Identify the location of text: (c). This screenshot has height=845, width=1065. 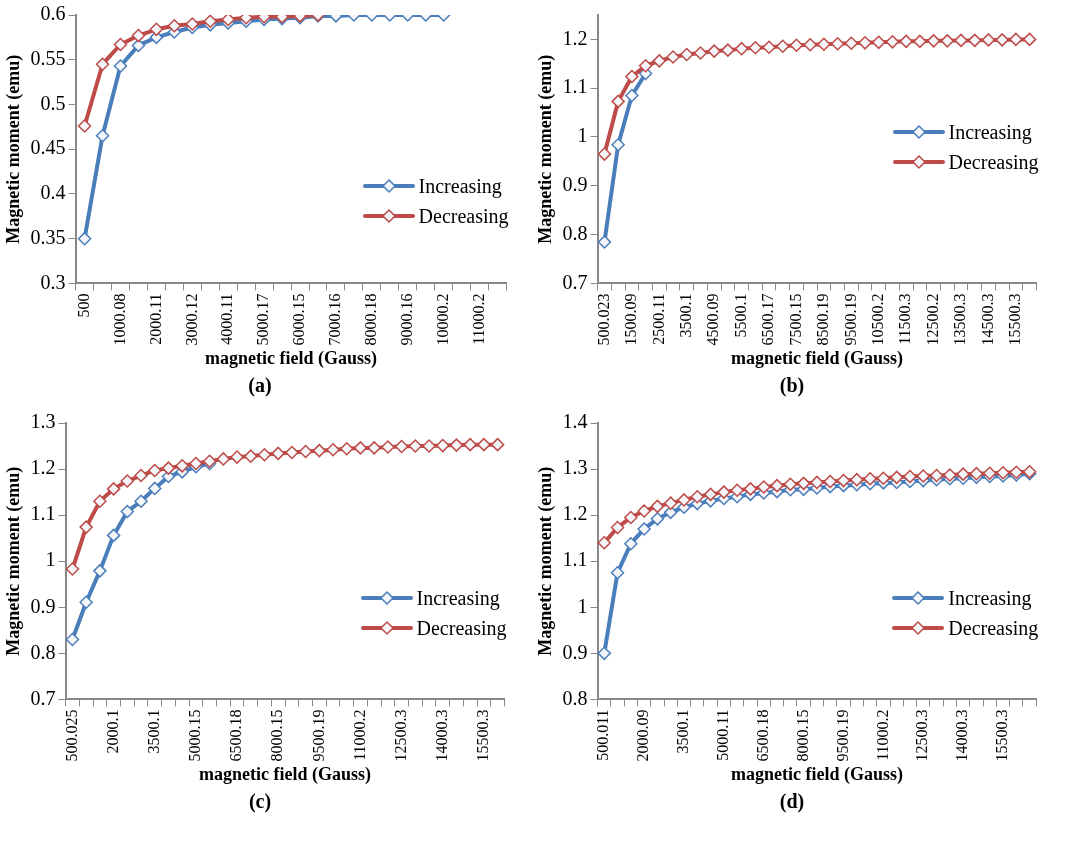
(260, 801).